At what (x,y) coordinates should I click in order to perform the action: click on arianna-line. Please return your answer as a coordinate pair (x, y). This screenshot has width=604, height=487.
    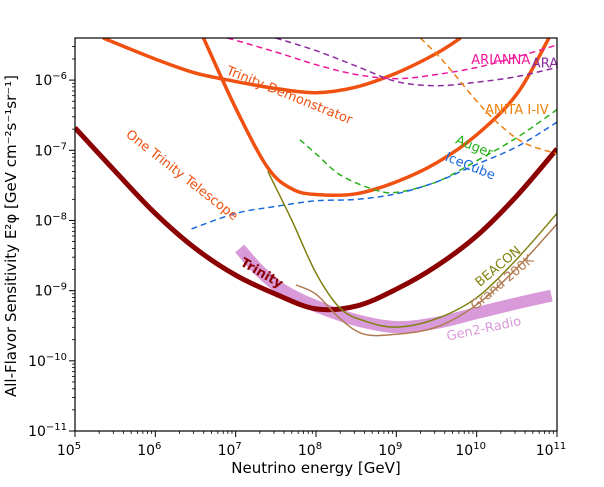
    Looking at the image, I should click on (392, 59).